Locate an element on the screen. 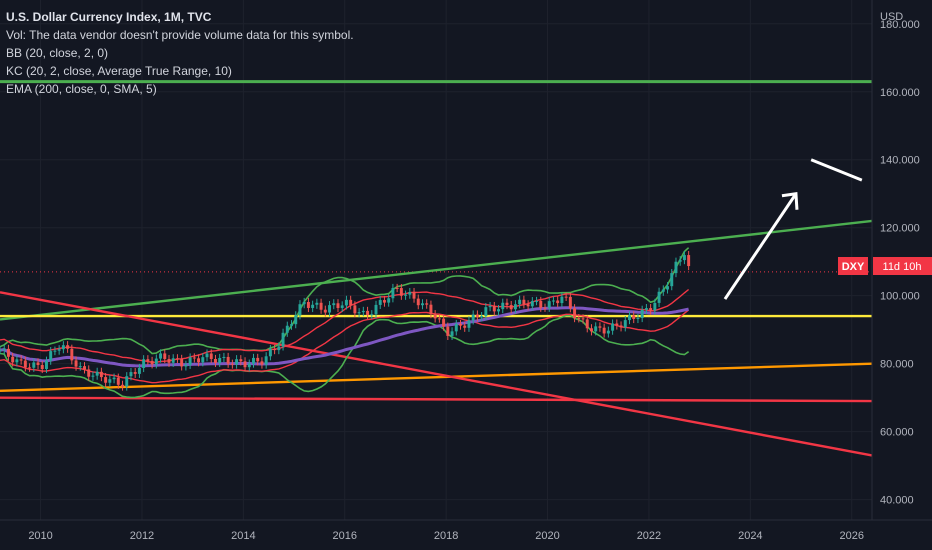 The width and height of the screenshot is (932, 550). ema-line is located at coordinates (344, 337).